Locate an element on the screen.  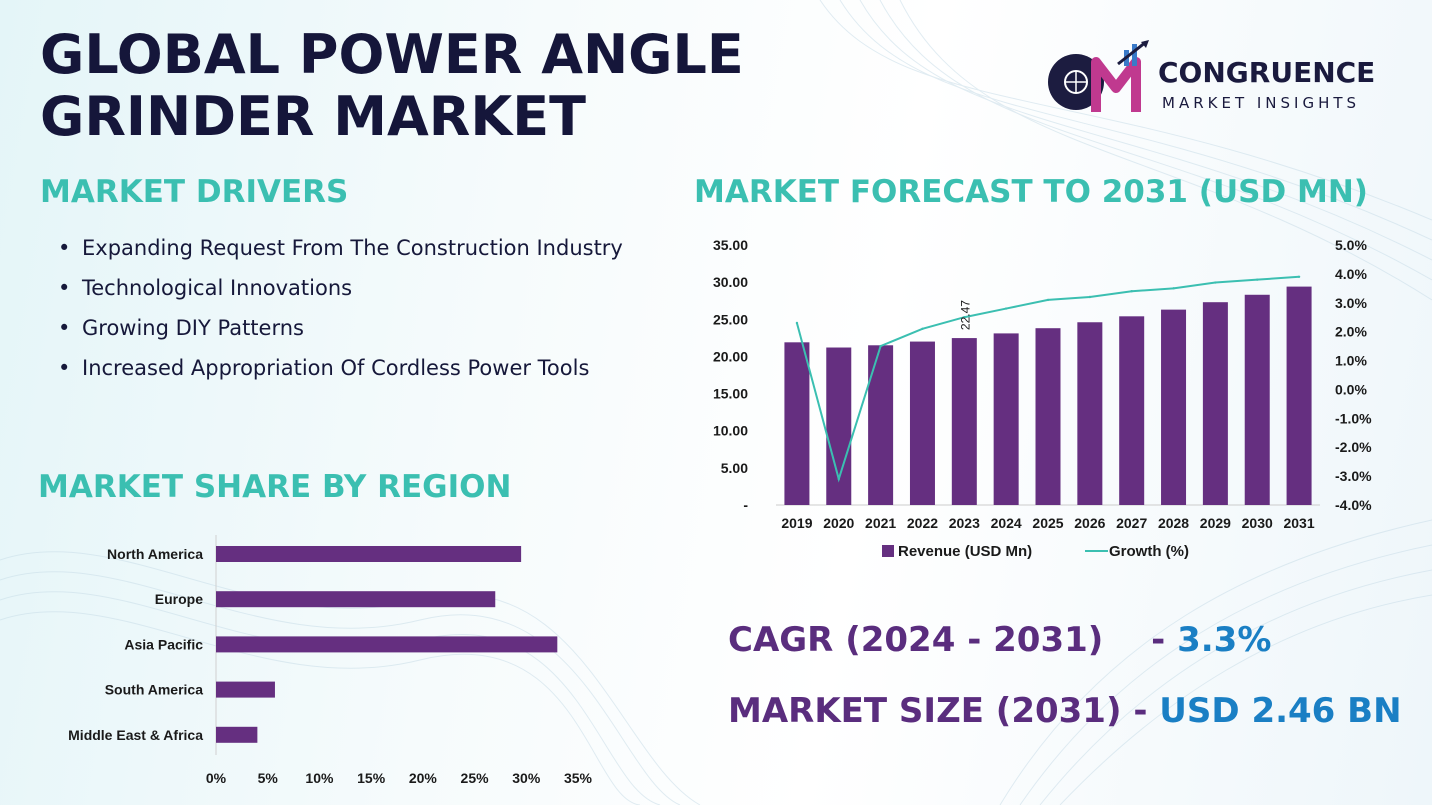
forecast-x-tick: 2028 is located at coordinates (1173, 523).